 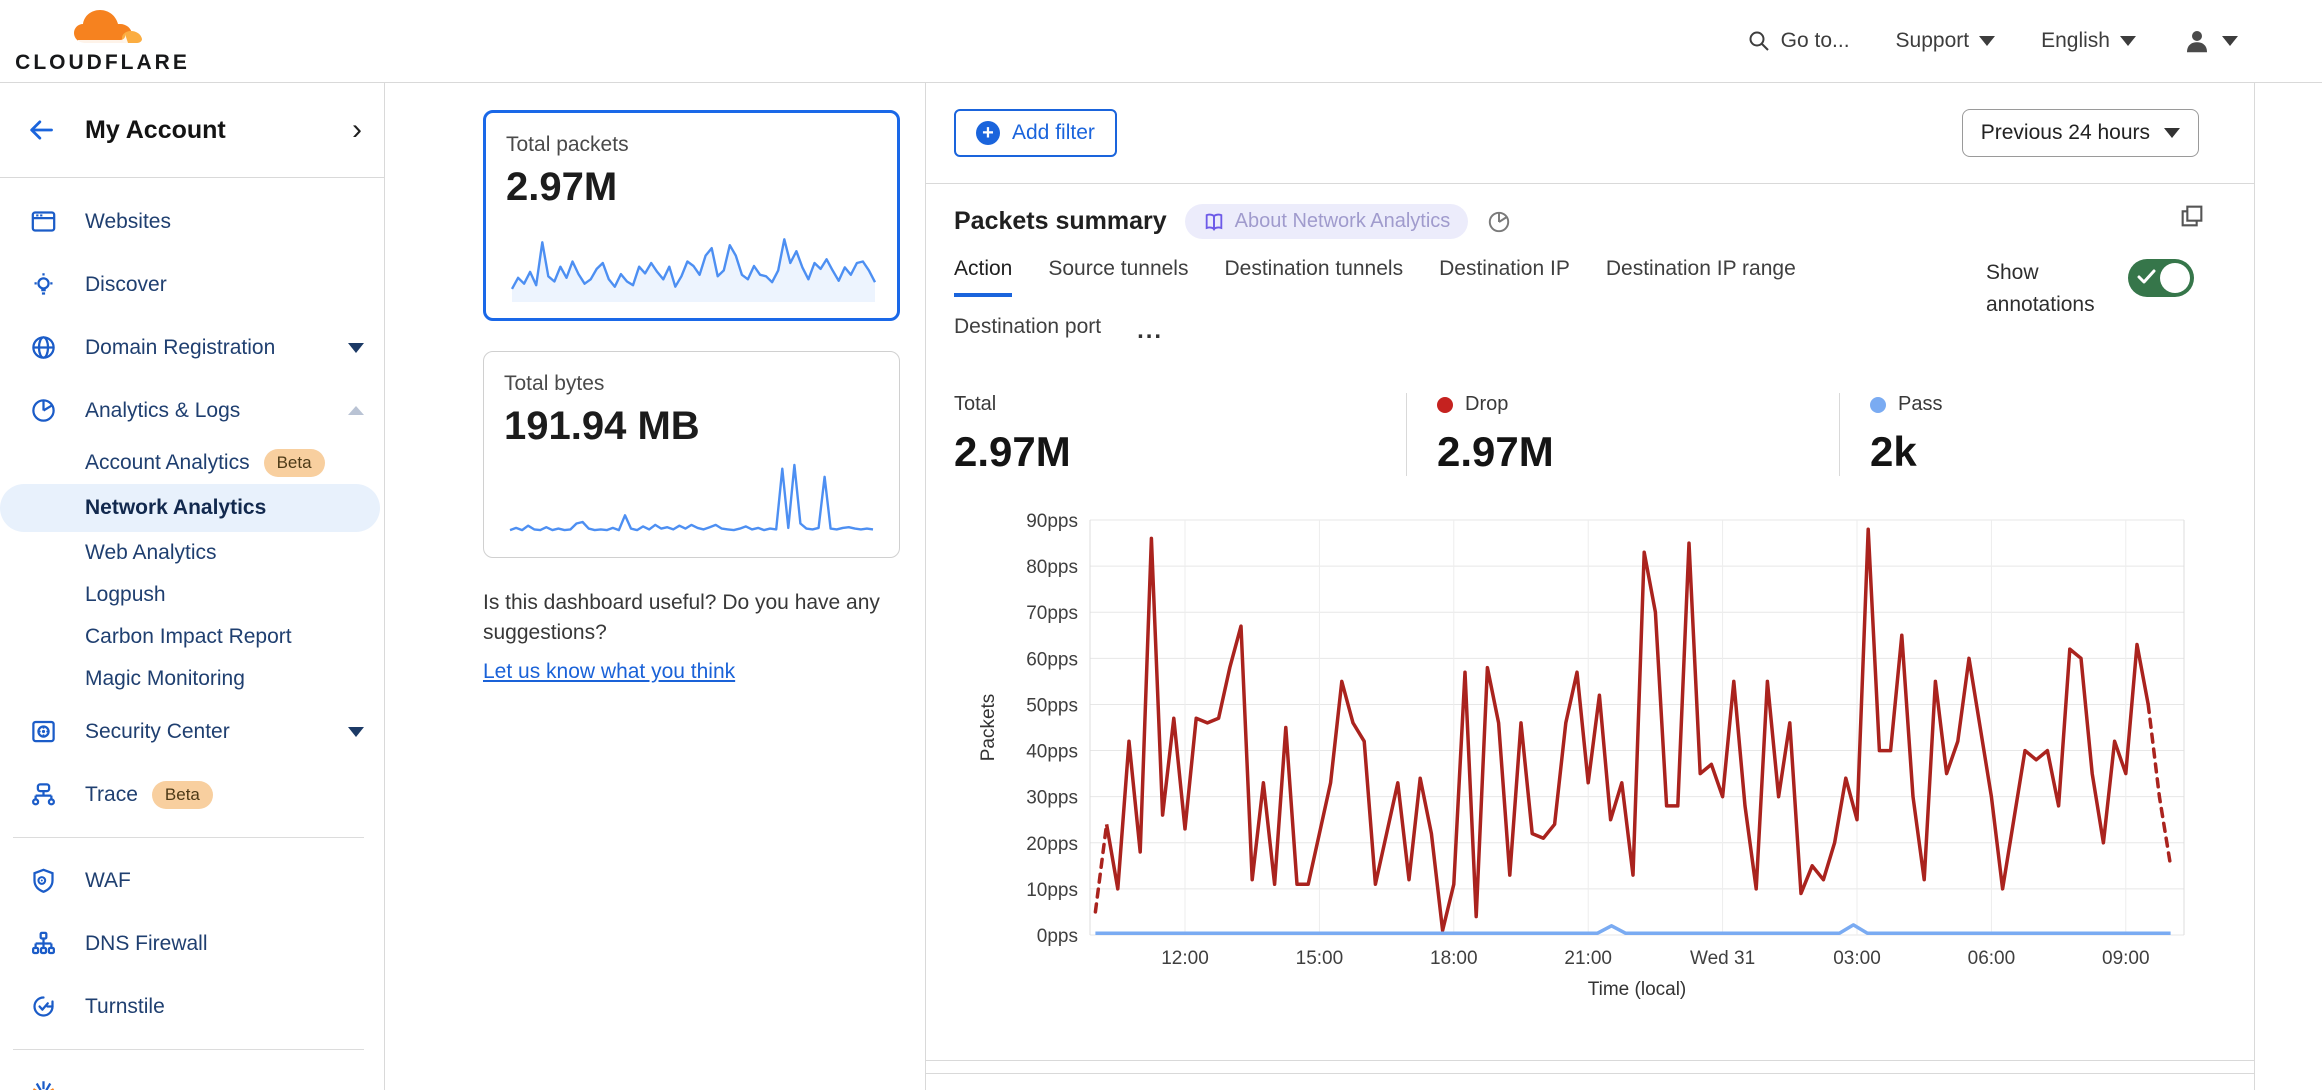 What do you see at coordinates (1857, 958) in the screenshot?
I see `svg-text: 03:00` at bounding box center [1857, 958].